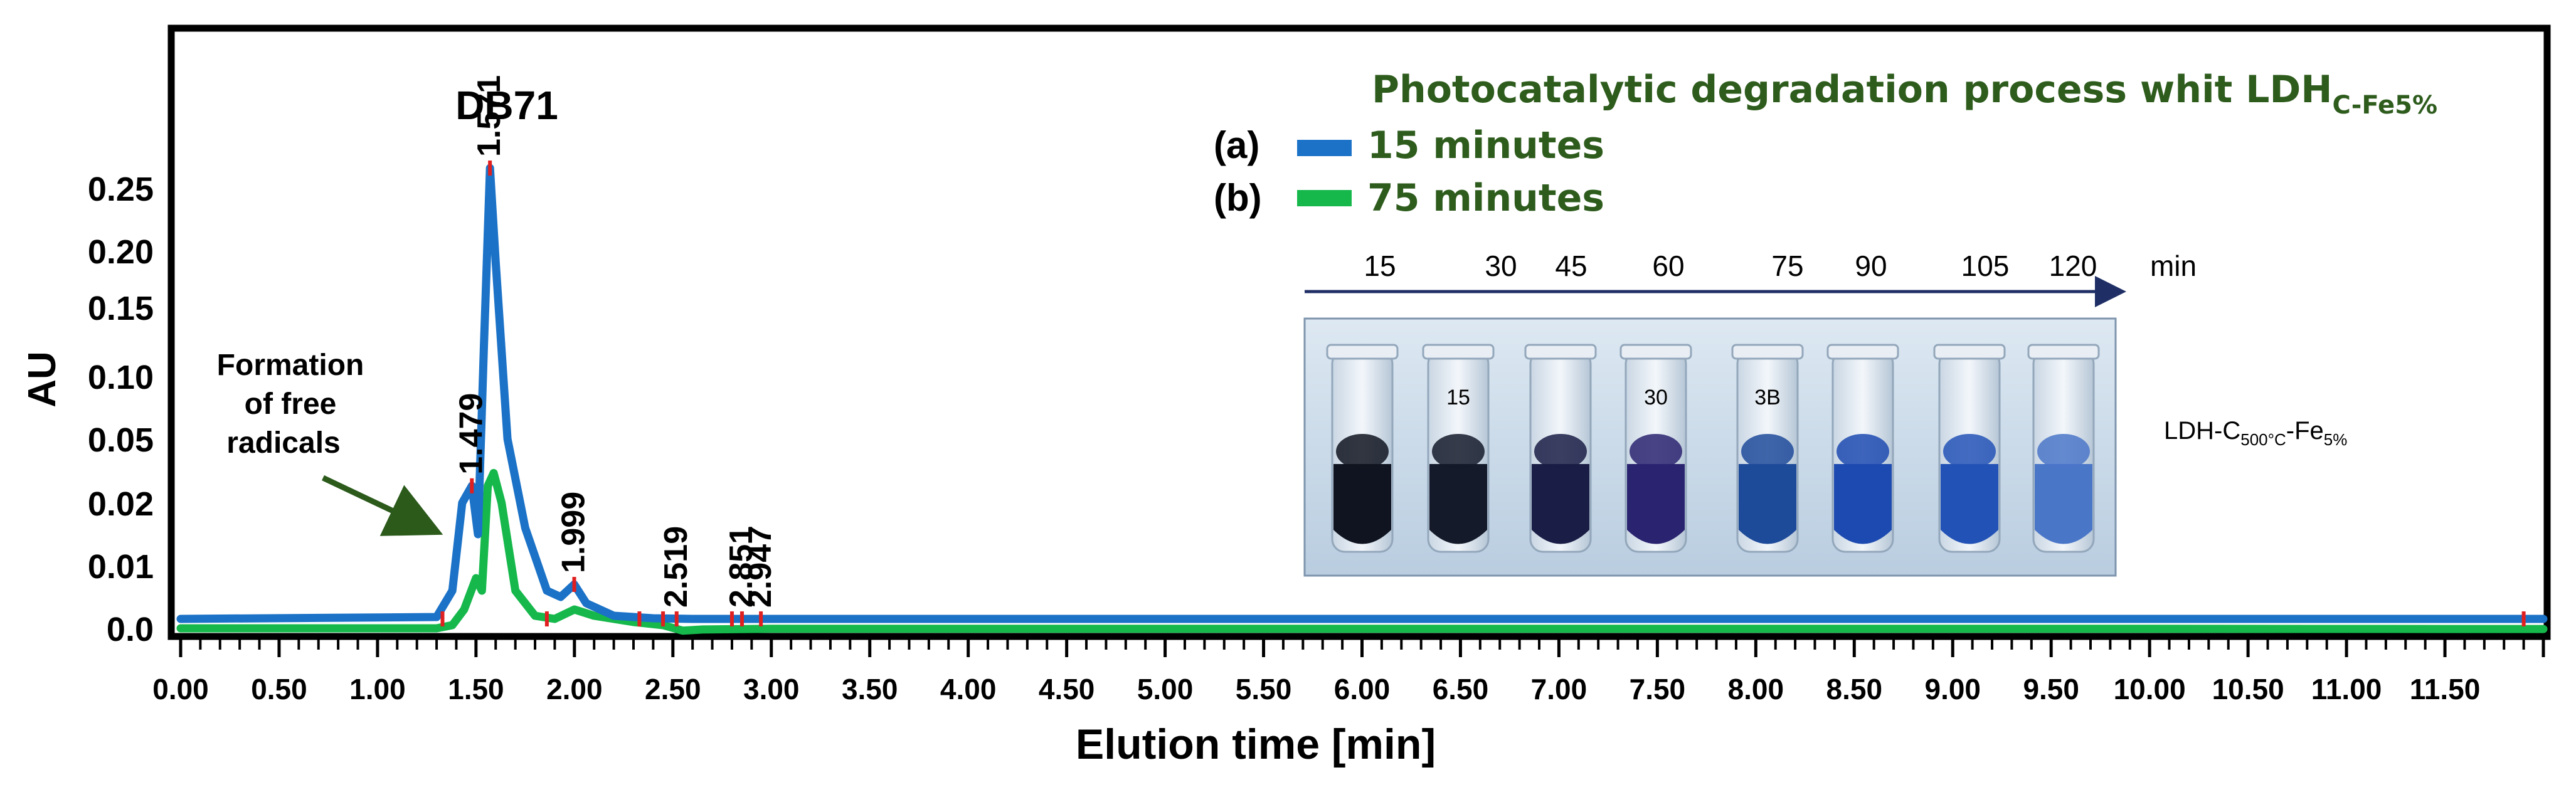 This screenshot has height=802, width=2576. I want to click on x-tick-label: 5.00, so click(1165, 689).